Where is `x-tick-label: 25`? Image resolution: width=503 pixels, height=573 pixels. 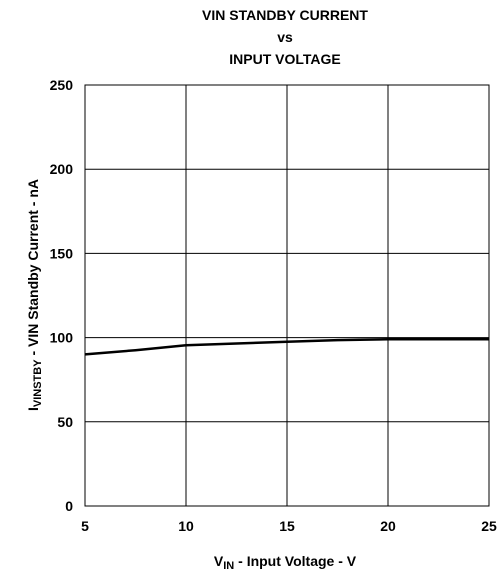
x-tick-label: 25 is located at coordinates (489, 526).